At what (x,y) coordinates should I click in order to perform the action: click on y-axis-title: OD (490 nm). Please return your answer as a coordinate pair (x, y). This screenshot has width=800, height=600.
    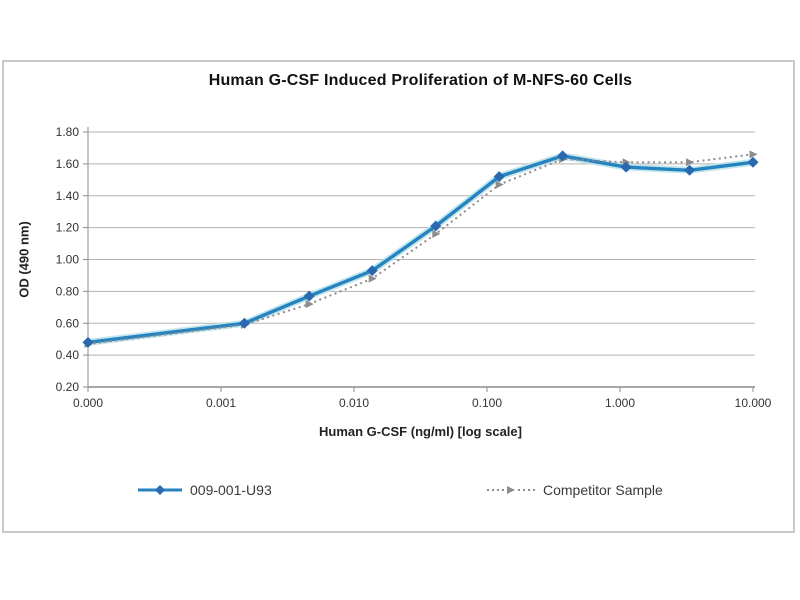
    Looking at the image, I should click on (24, 259).